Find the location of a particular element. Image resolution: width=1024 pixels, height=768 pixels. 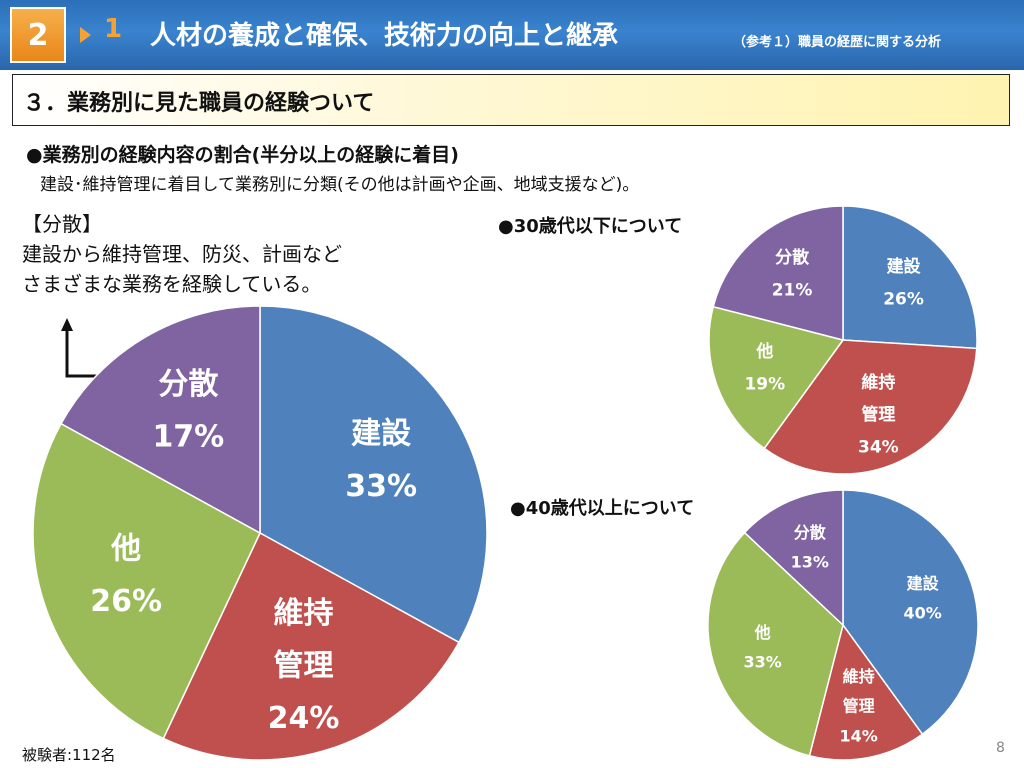

slice-value-construction: 26% is located at coordinates (903, 299).